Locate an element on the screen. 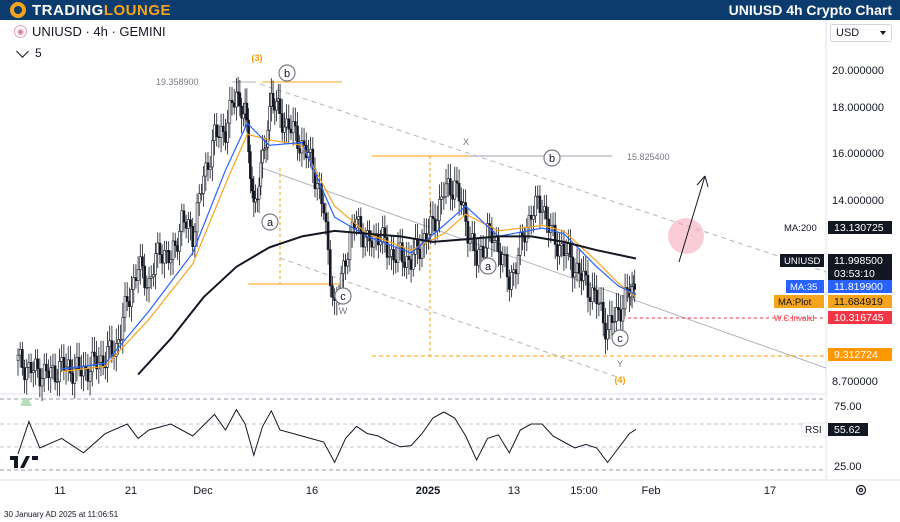 The width and height of the screenshot is (900, 522). target-price-tag-value-bg is located at coordinates (860, 354).